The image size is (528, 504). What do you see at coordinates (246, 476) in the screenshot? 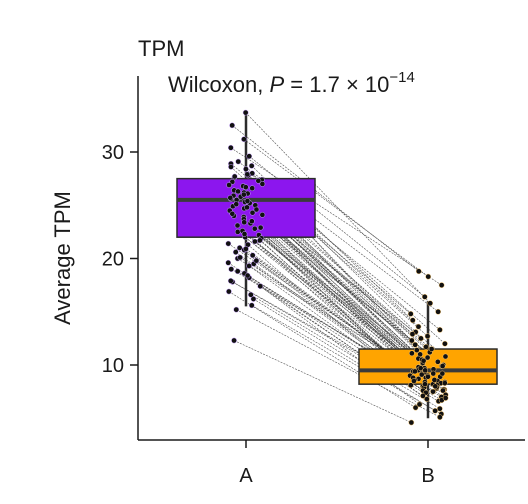
I see `x-tick-label: A` at bounding box center [246, 476].